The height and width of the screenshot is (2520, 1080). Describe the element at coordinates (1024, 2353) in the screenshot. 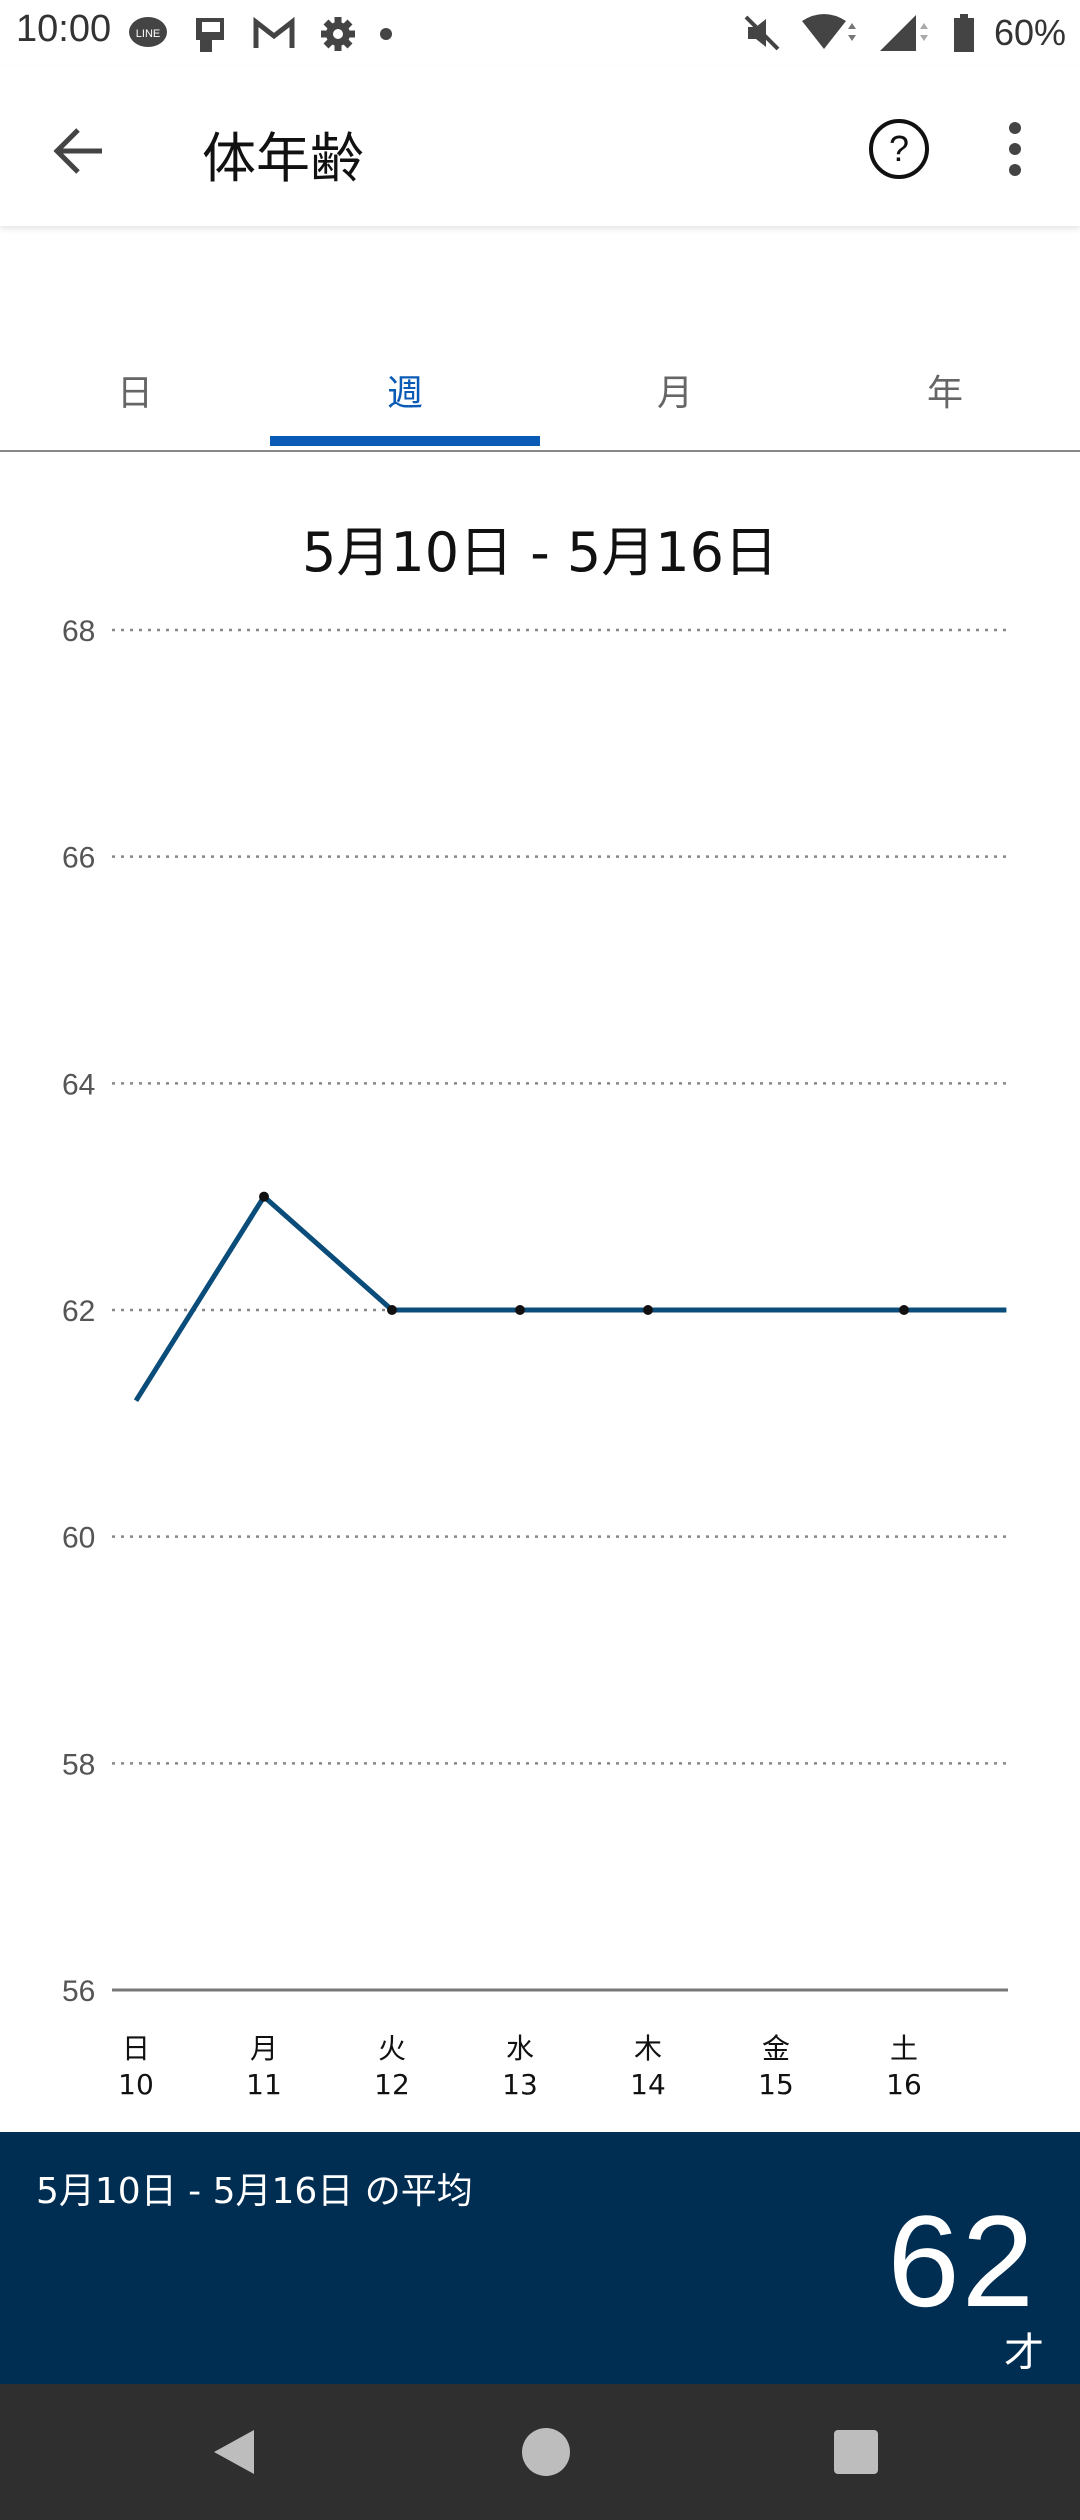

I see `average-unit: 才` at that location.